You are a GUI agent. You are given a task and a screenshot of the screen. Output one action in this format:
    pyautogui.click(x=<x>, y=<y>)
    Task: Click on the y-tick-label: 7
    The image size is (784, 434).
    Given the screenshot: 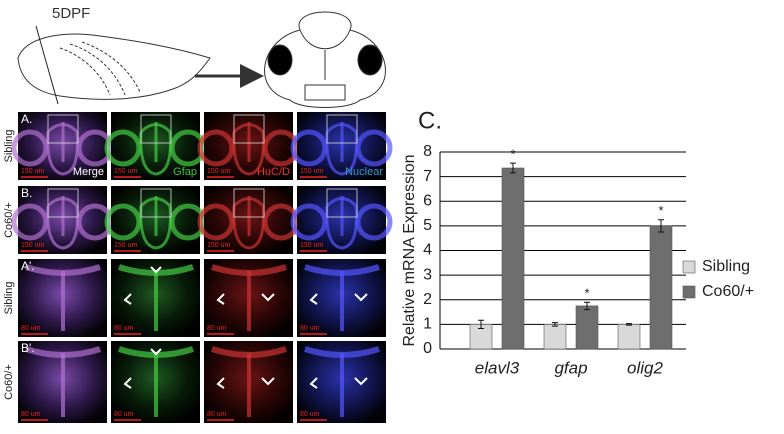 What is the action you would take?
    pyautogui.click(x=427, y=176)
    